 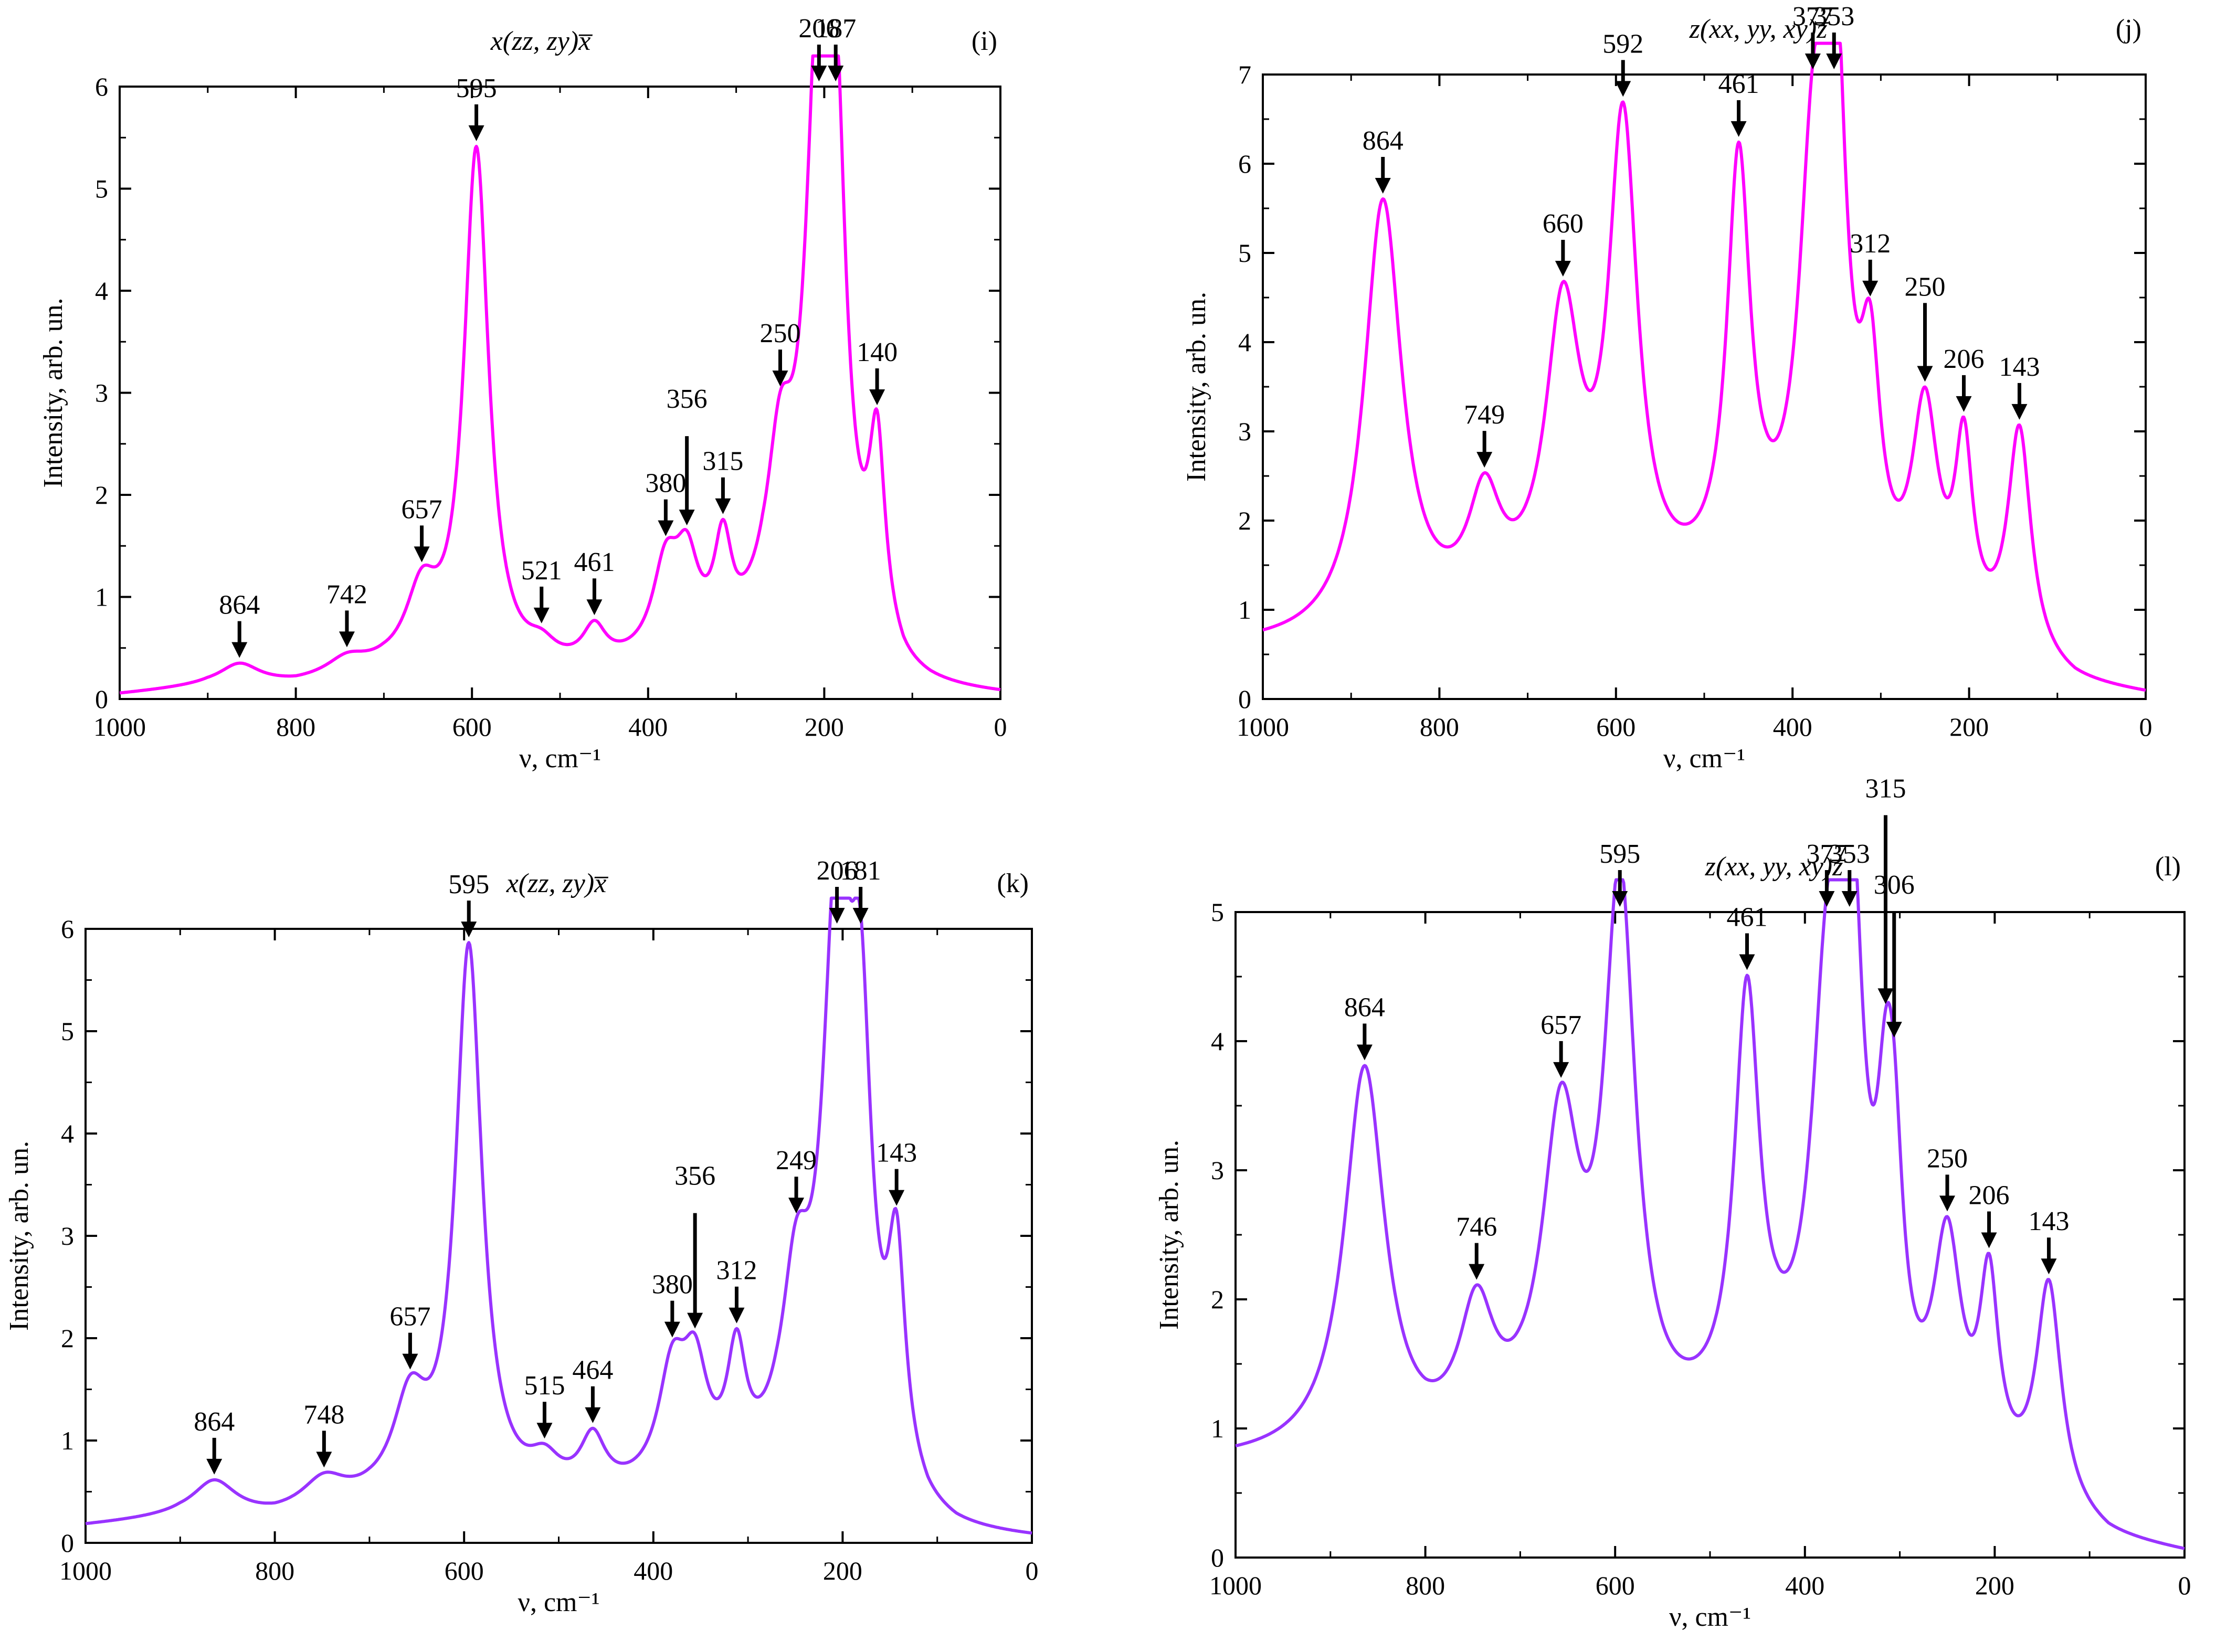 I want to click on x-tick-label: 600, so click(x=1615, y=727).